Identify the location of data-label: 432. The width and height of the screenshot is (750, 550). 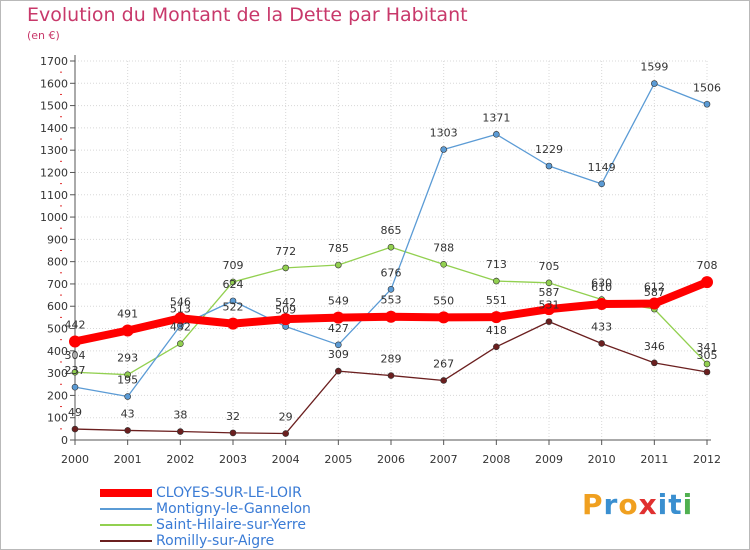
(180, 327).